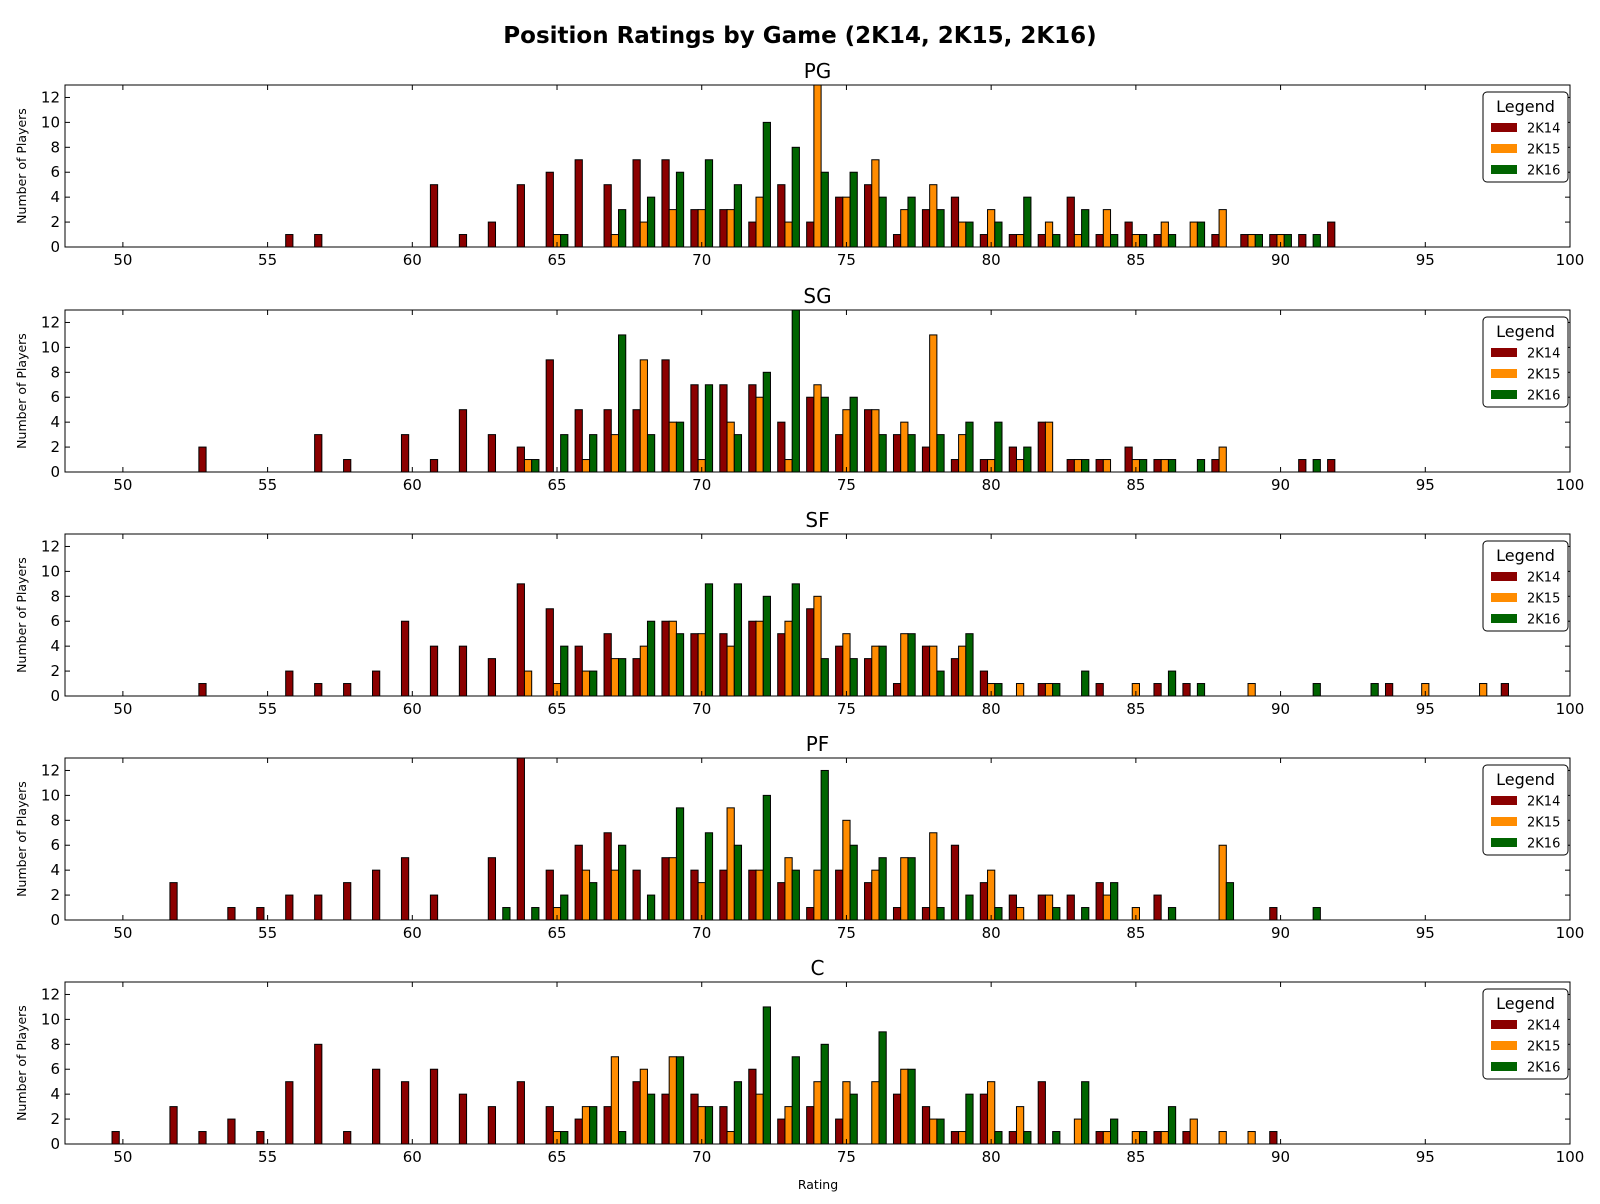  What do you see at coordinates (1504, 618) in the screenshot?
I see `legend-swatch-2k16` at bounding box center [1504, 618].